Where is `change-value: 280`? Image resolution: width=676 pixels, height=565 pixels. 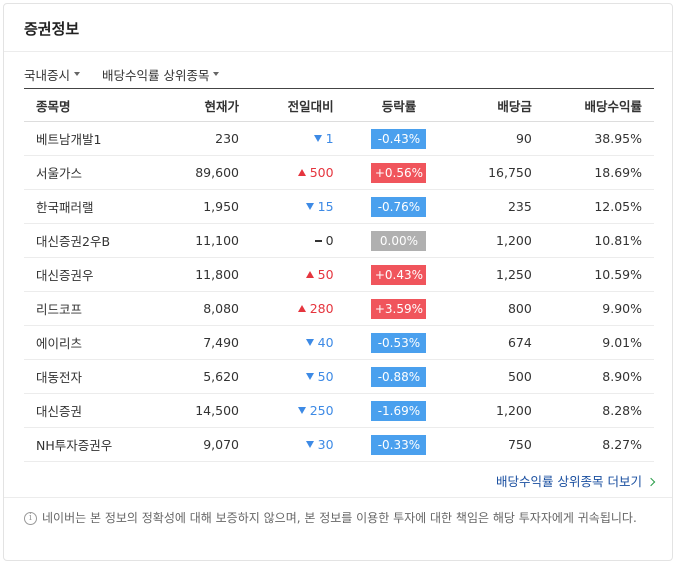
change-value: 280 is located at coordinates (321, 308).